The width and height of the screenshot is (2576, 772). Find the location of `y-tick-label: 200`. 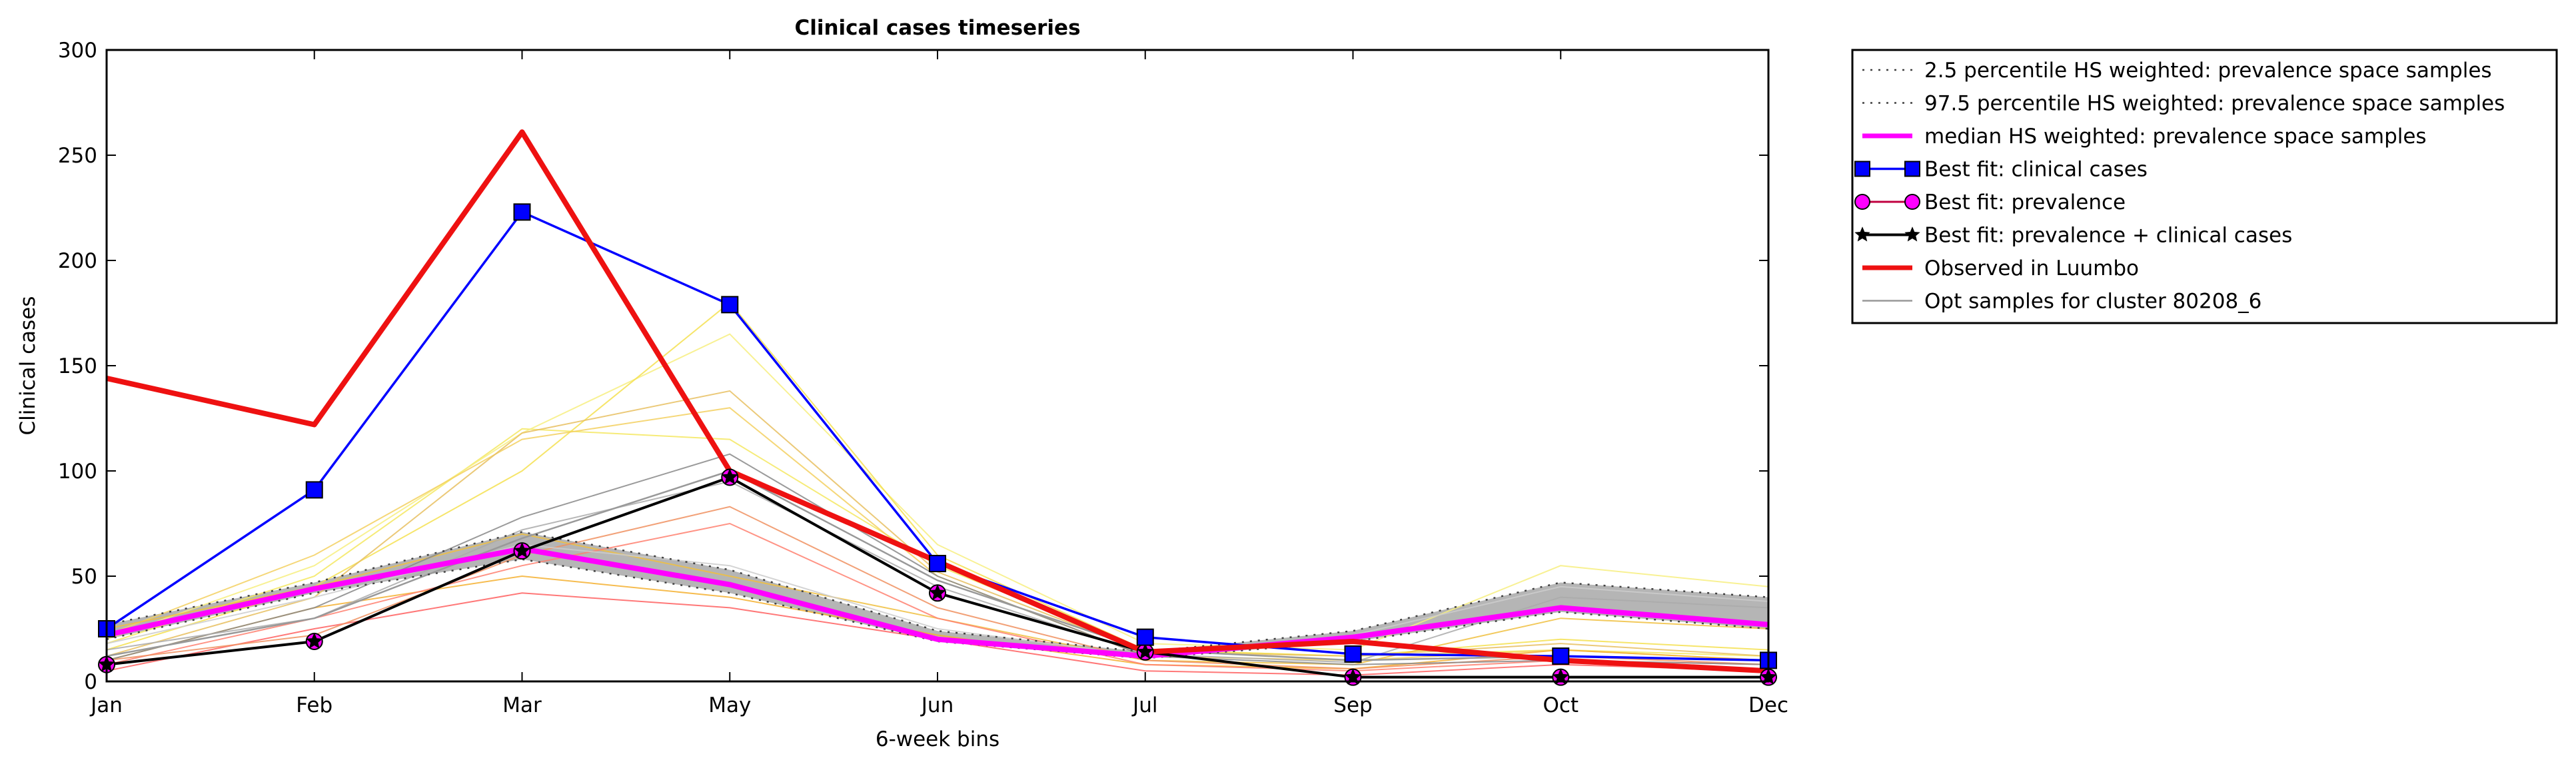

y-tick-label: 200 is located at coordinates (77, 261).